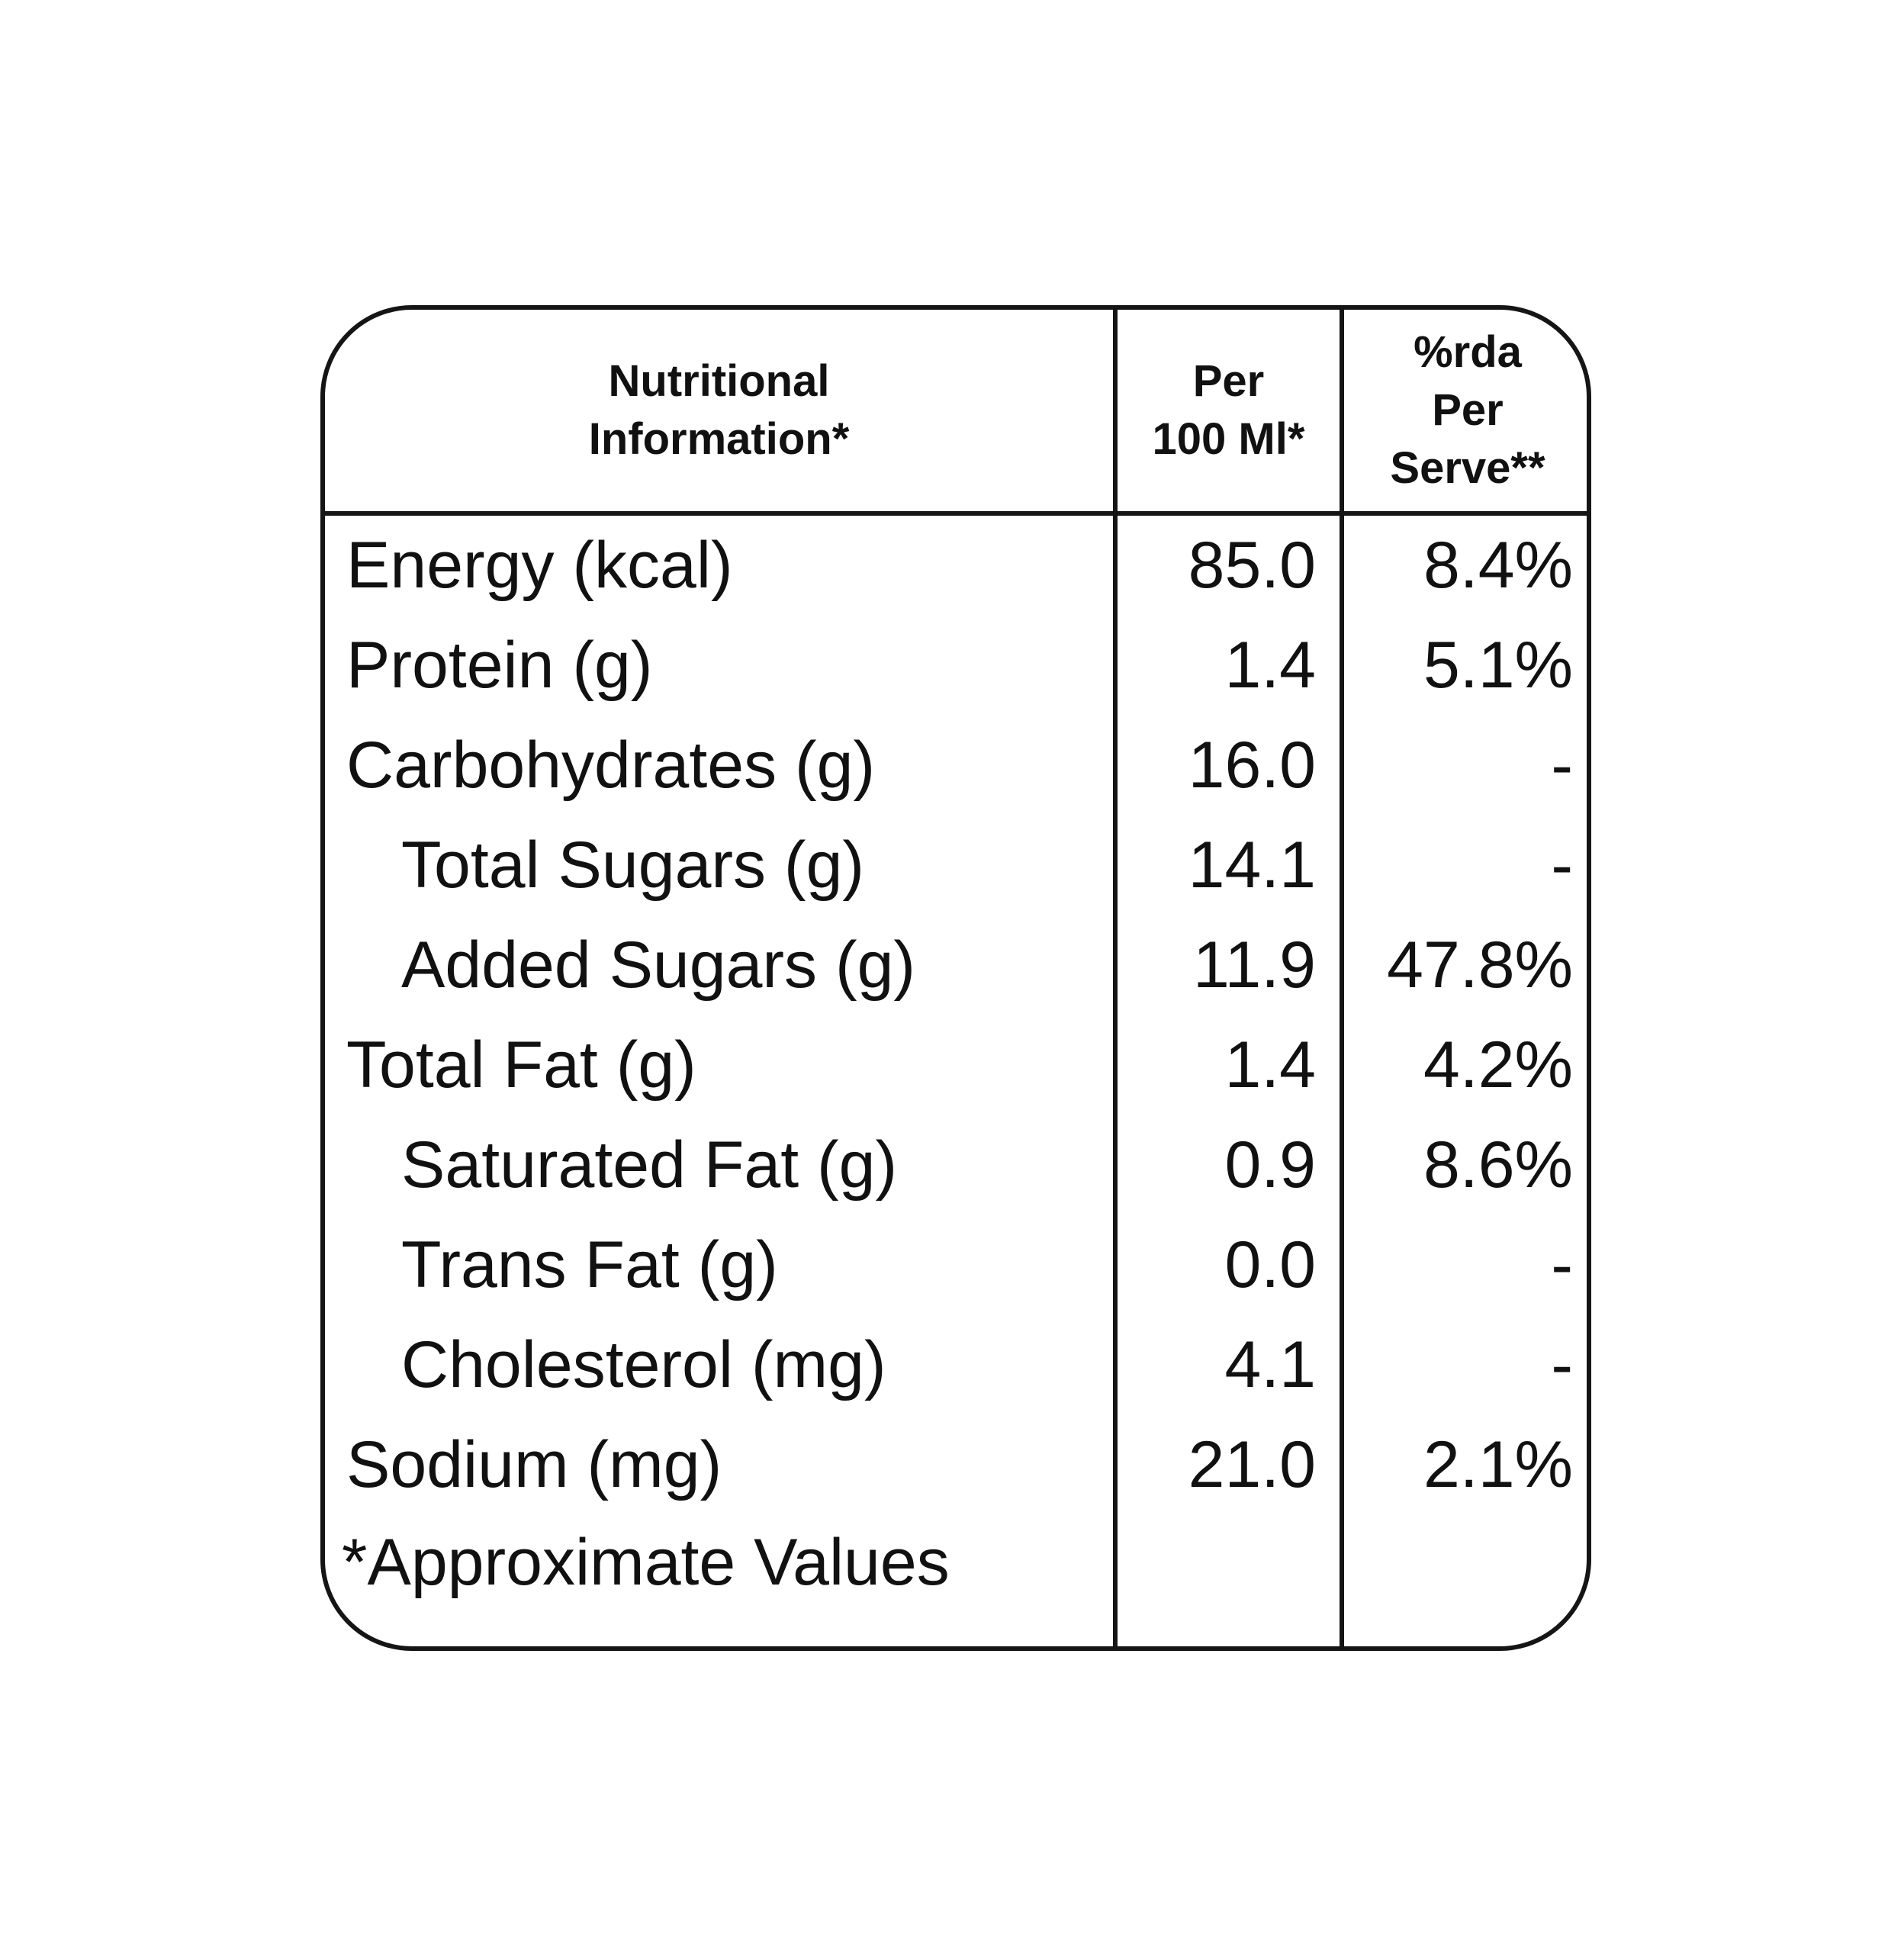 This screenshot has height=1953, width=1904. I want to click on nutrient-name: Carbohydrates (g), so click(611, 766).